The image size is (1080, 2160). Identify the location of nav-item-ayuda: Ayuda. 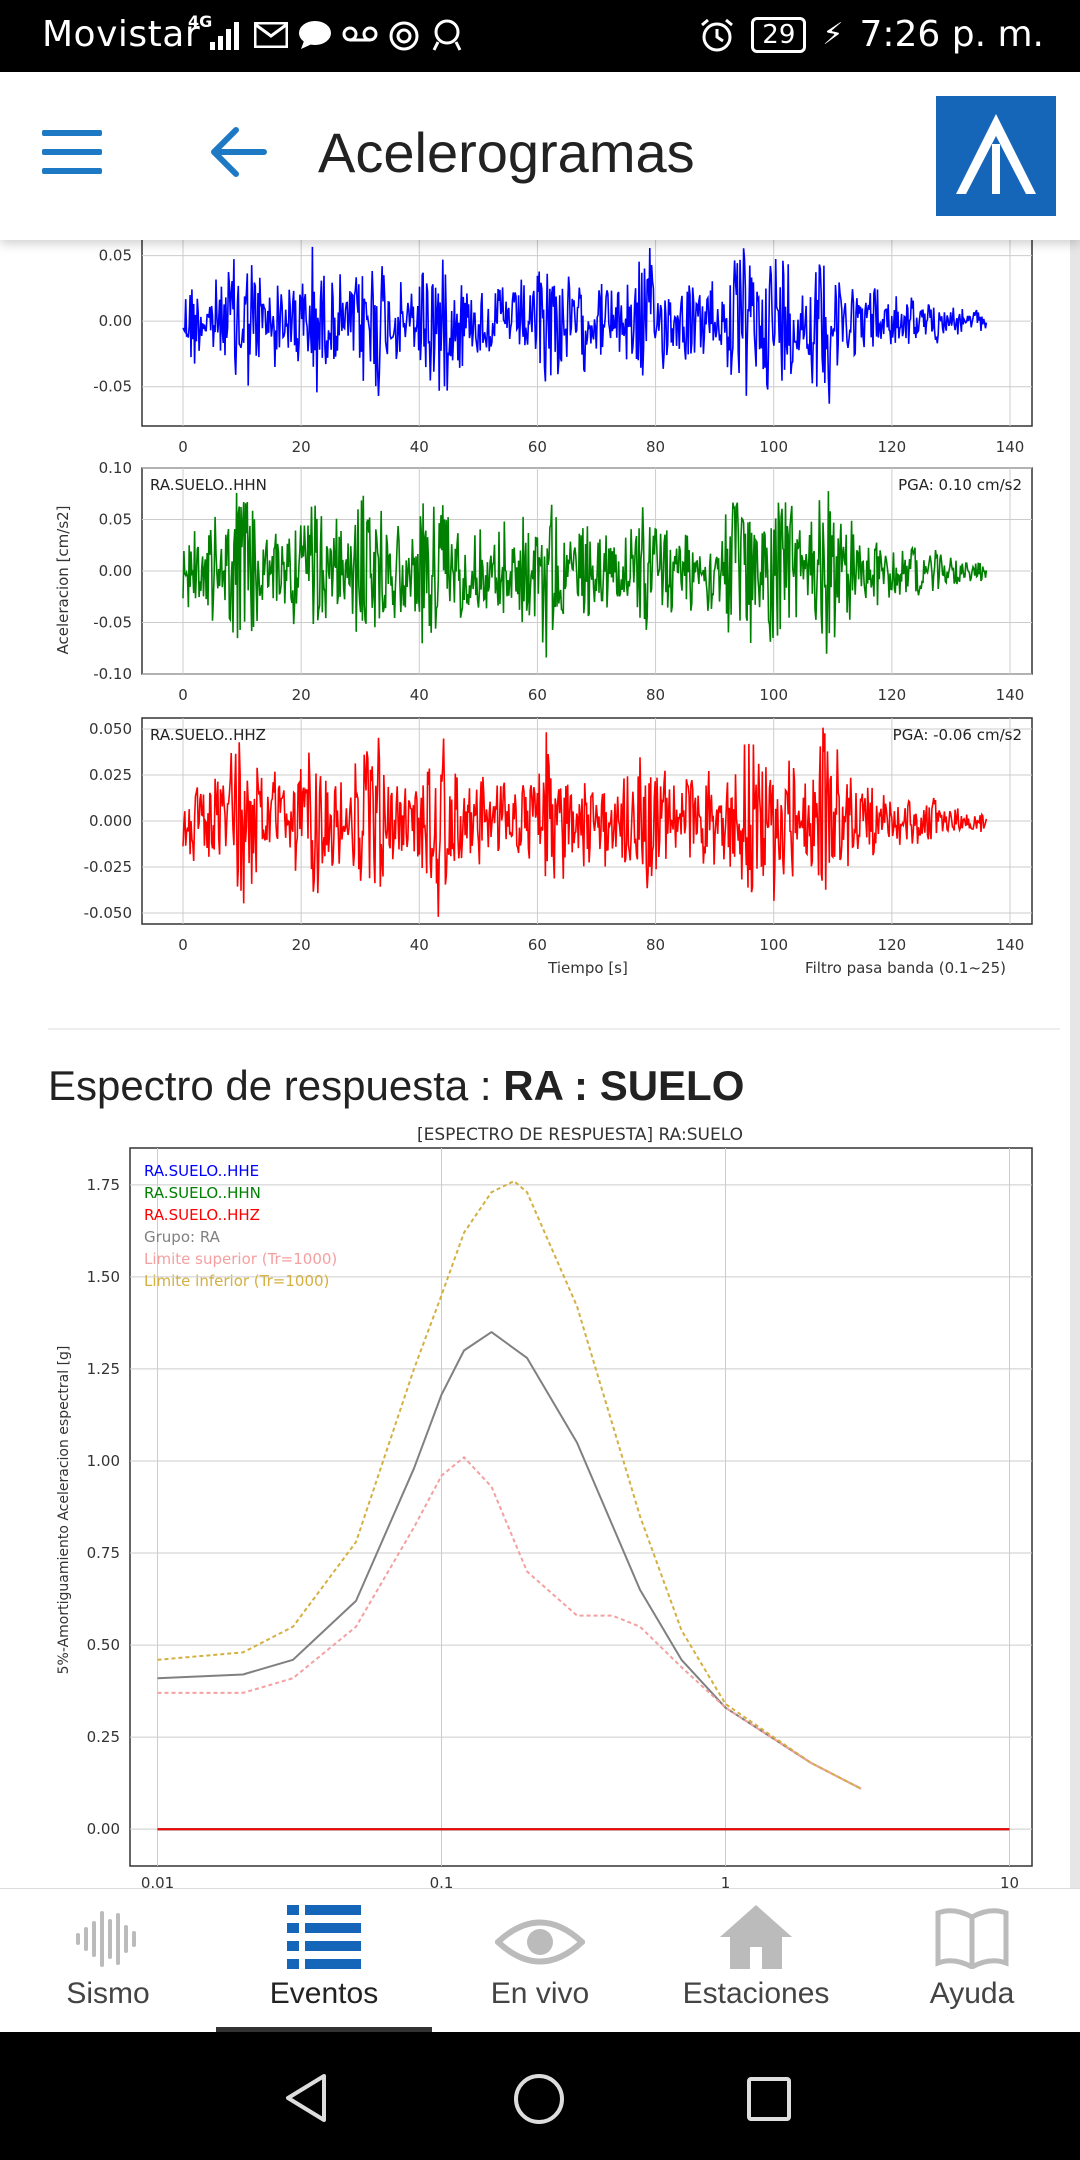
(972, 1961).